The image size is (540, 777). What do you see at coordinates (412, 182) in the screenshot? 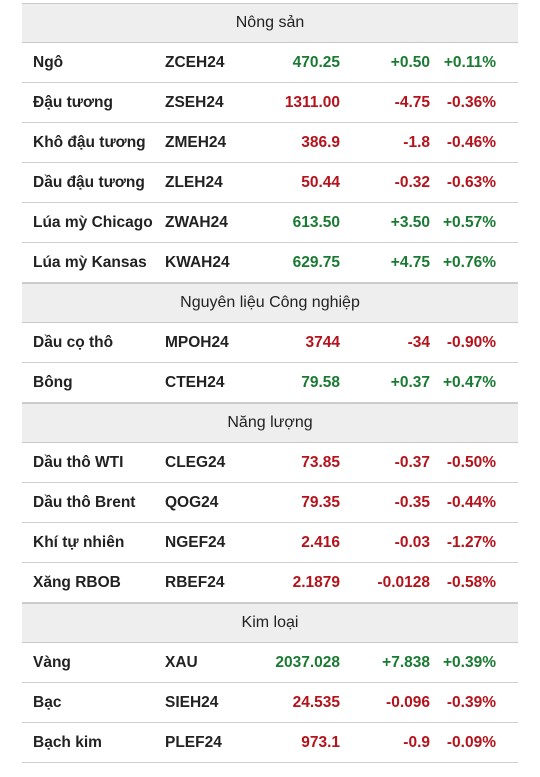
I see `change-value: -0.32` at bounding box center [412, 182].